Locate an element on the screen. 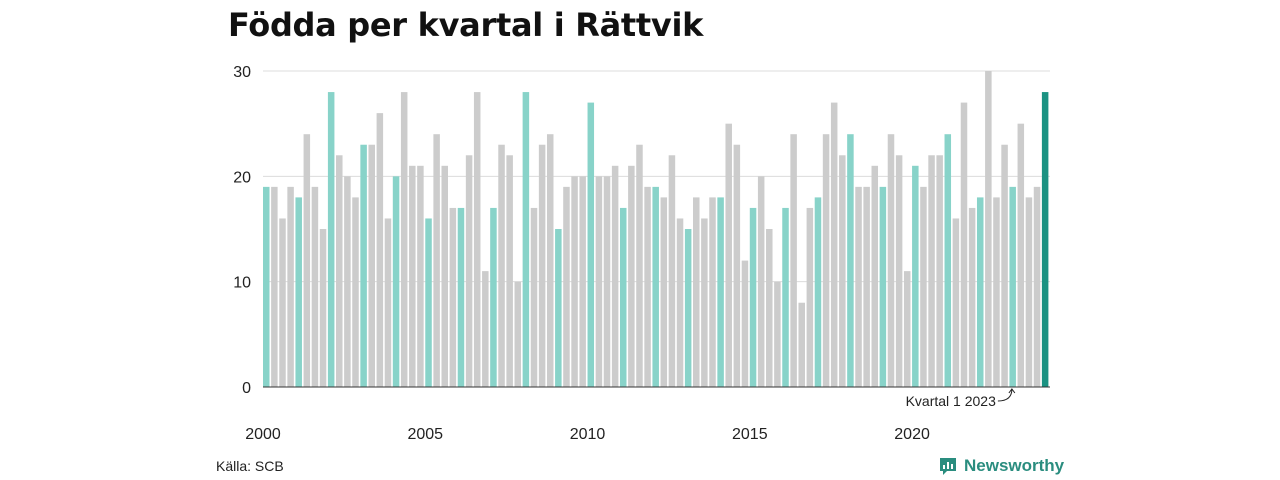 Image resolution: width=1280 pixels, height=480 pixels. x-tick-label: 2010 is located at coordinates (588, 434).